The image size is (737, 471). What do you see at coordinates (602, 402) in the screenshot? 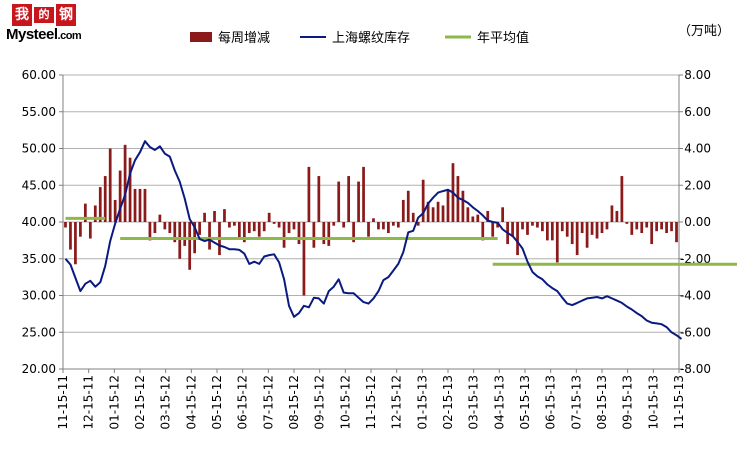
I see `x-tick-label: 08-15-13` at bounding box center [602, 402].